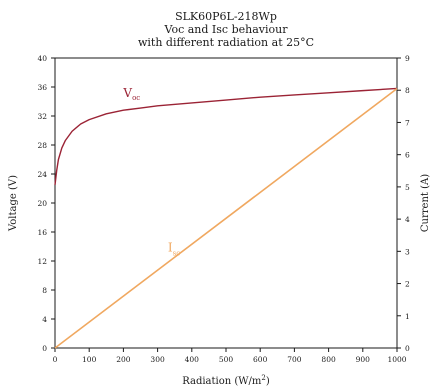 The image size is (434, 391). What do you see at coordinates (407, 219) in the screenshot?
I see `y-right-tick-label: 4` at bounding box center [407, 219].